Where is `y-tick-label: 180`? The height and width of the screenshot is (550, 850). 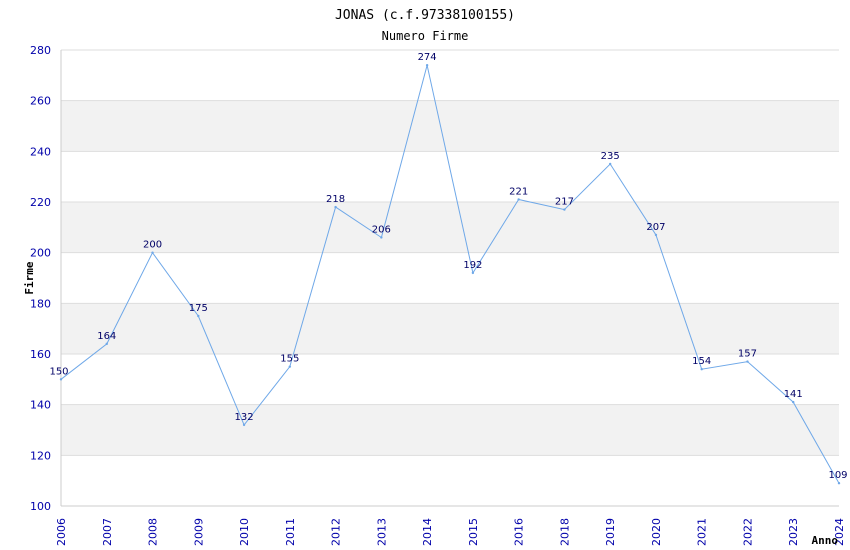 y-tick-label: 180 is located at coordinates (40, 303).